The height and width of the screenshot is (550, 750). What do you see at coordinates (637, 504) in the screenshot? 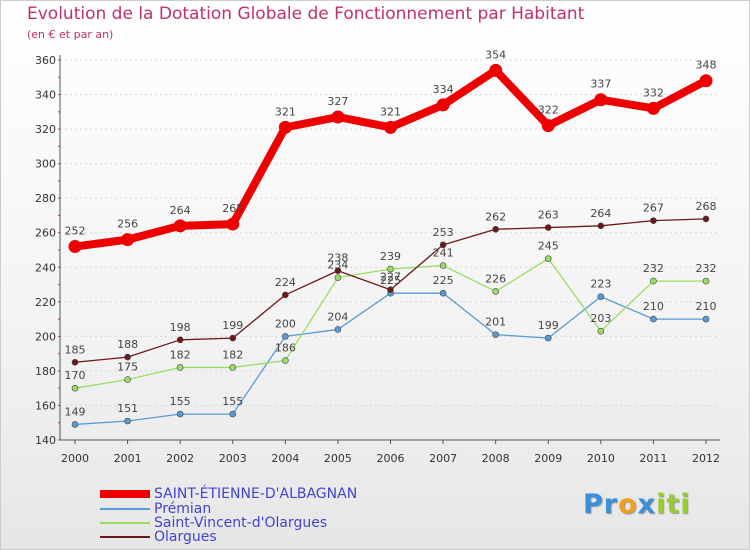
I see `proxiti-logo: Proxiti` at bounding box center [637, 504].